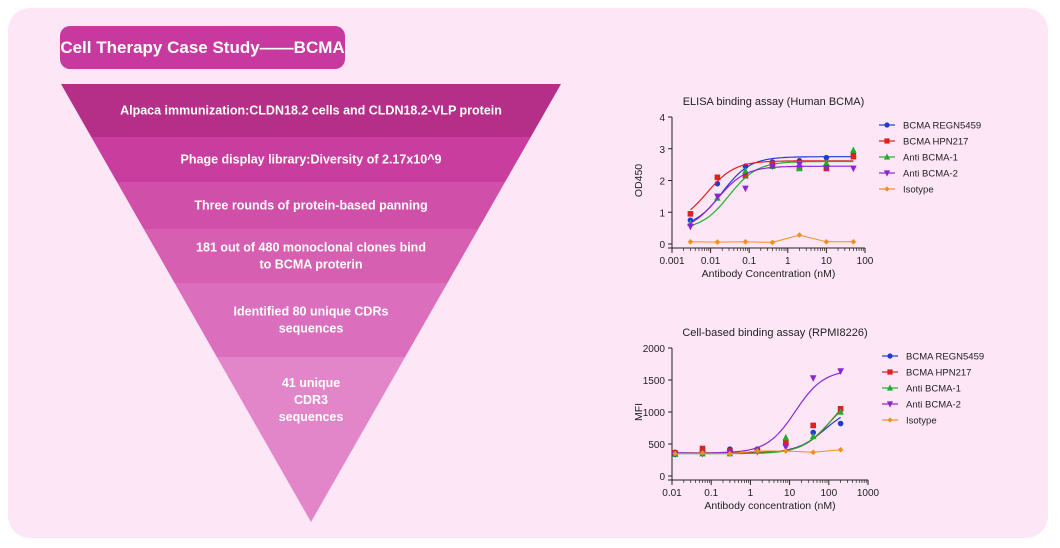  I want to click on y-axis-label: OD450, so click(639, 180).